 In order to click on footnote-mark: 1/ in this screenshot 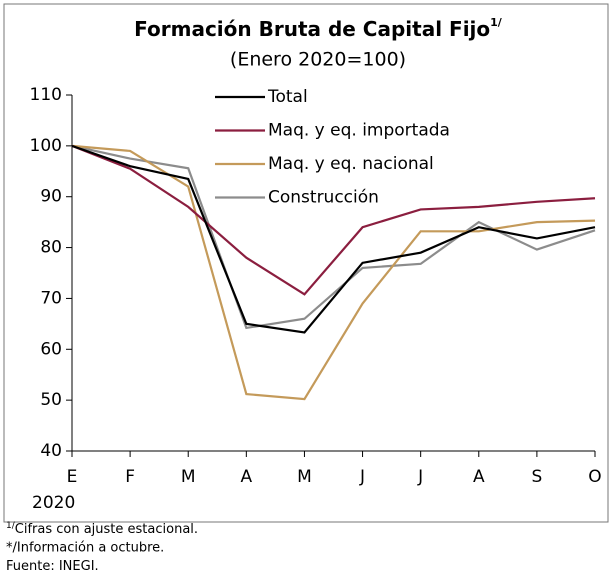, I will do `click(11, 526)`.